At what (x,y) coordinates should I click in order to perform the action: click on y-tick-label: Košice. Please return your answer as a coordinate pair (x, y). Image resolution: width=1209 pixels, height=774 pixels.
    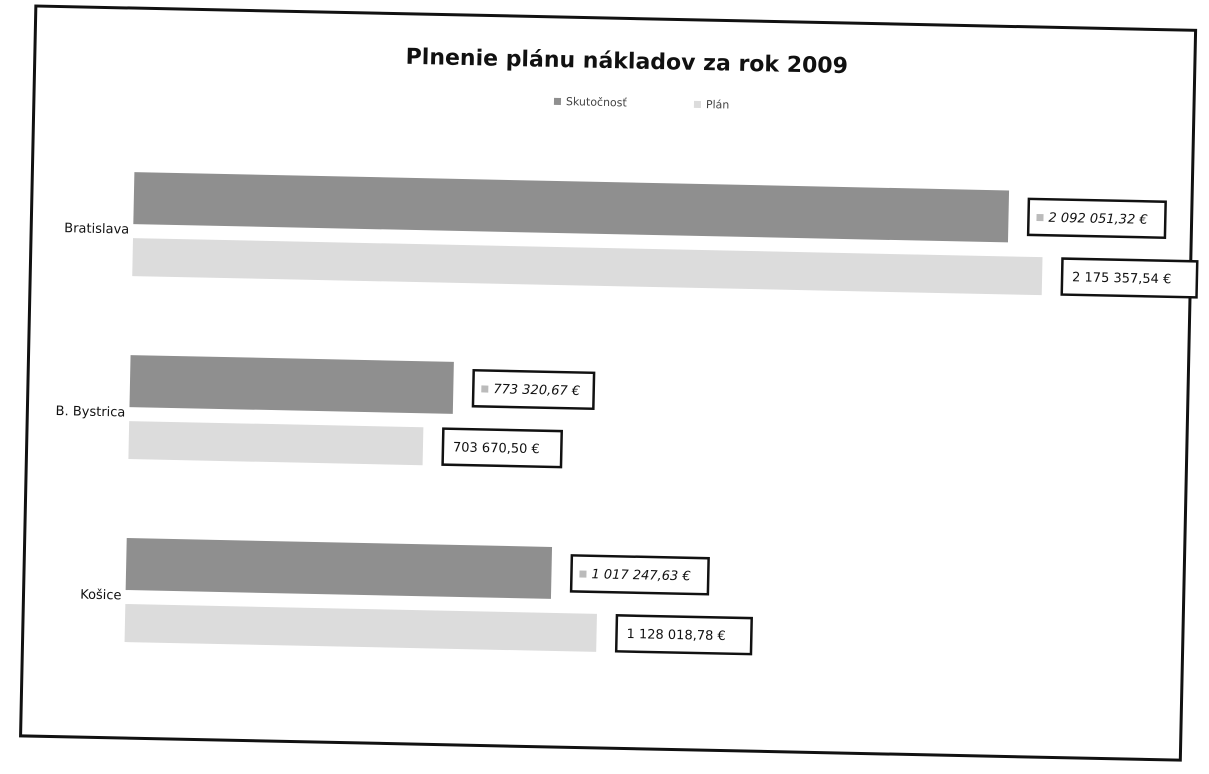
    Looking at the image, I should click on (101, 596).